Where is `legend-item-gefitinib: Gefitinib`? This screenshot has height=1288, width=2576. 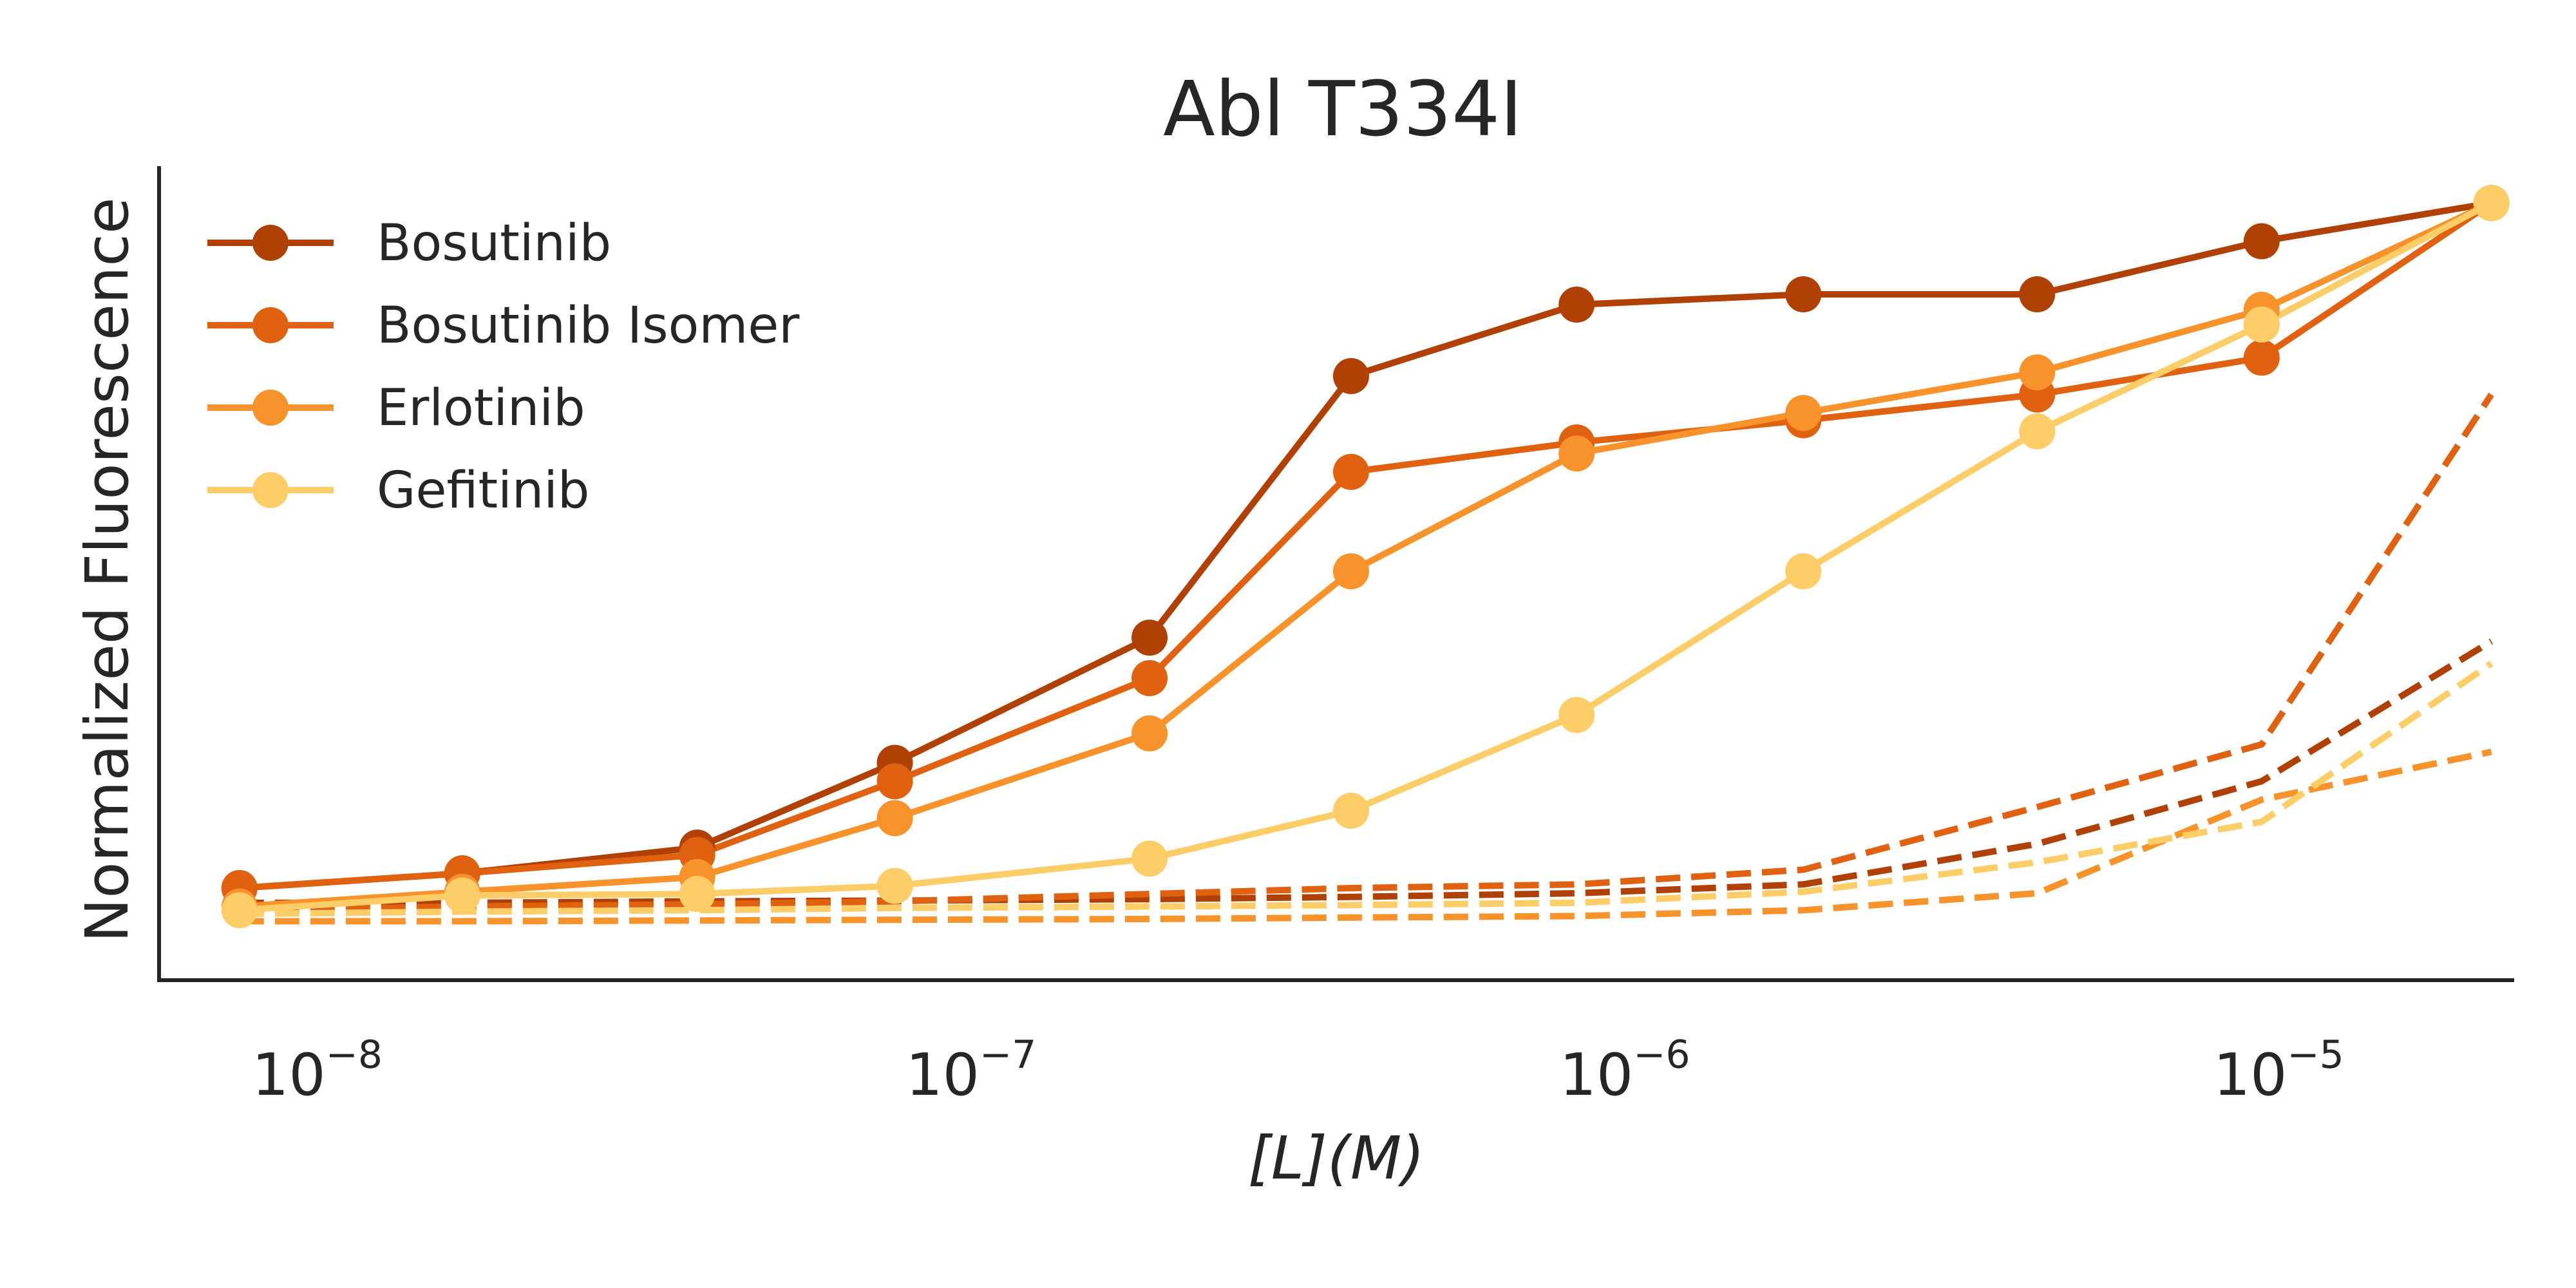 legend-item-gefitinib: Gefitinib is located at coordinates (398, 491).